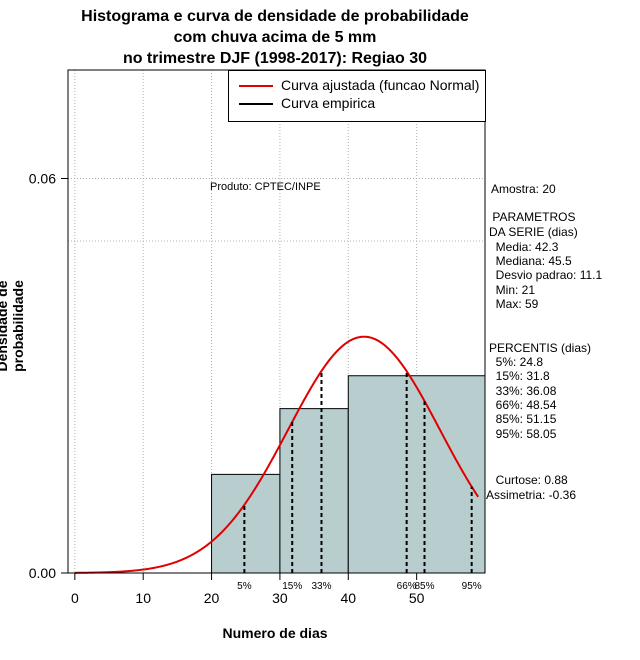 Image resolution: width=640 pixels, height=660 pixels. I want to click on stat-curtose: Curtose: 0.88, so click(528, 480).